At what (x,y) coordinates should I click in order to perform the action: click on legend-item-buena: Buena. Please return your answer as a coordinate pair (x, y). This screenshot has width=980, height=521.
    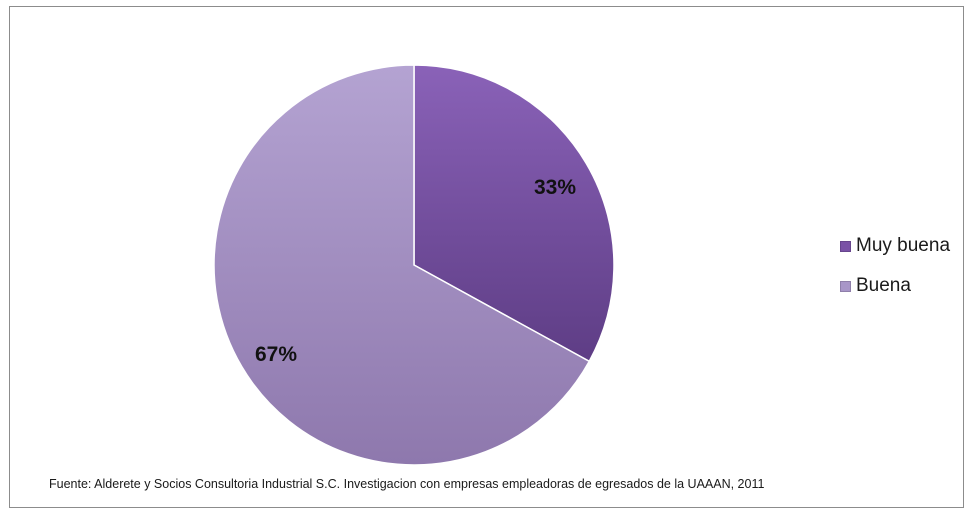
    Looking at the image, I should click on (895, 286).